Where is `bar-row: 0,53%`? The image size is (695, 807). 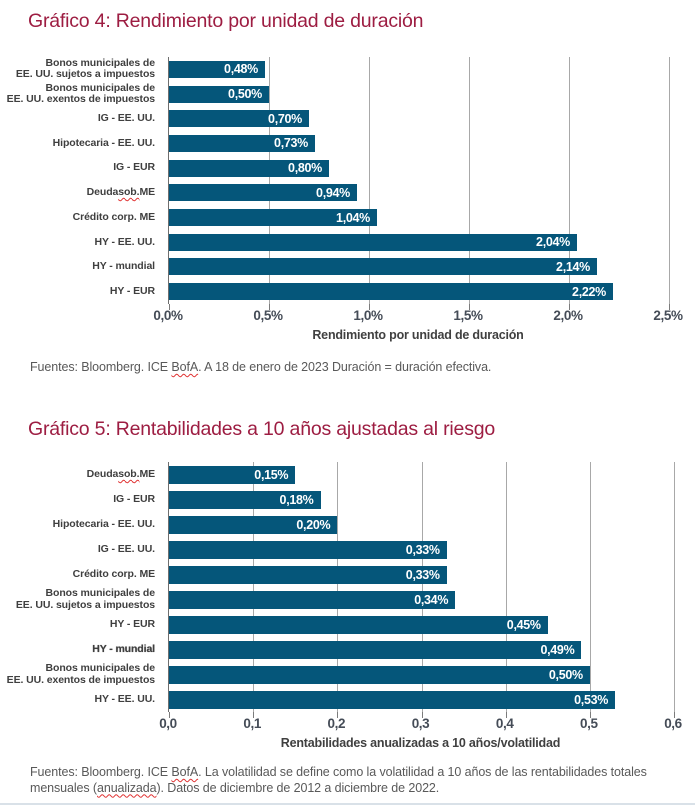
bar-row: 0,53% is located at coordinates (421, 699).